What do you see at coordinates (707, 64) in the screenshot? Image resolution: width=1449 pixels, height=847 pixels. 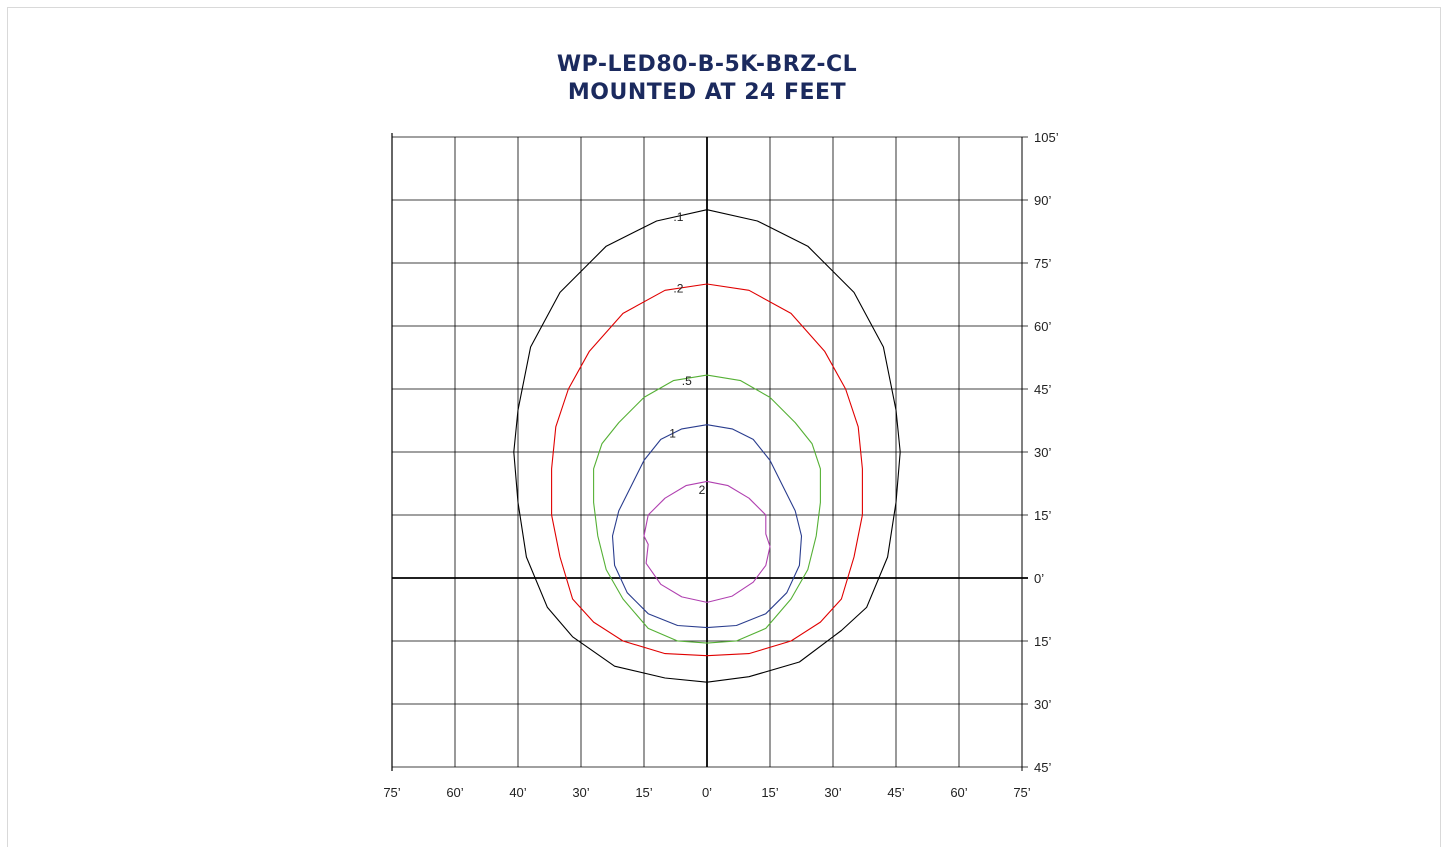 I see `chart-title: WP-LED80-B-5K-BRZ-CL` at bounding box center [707, 64].